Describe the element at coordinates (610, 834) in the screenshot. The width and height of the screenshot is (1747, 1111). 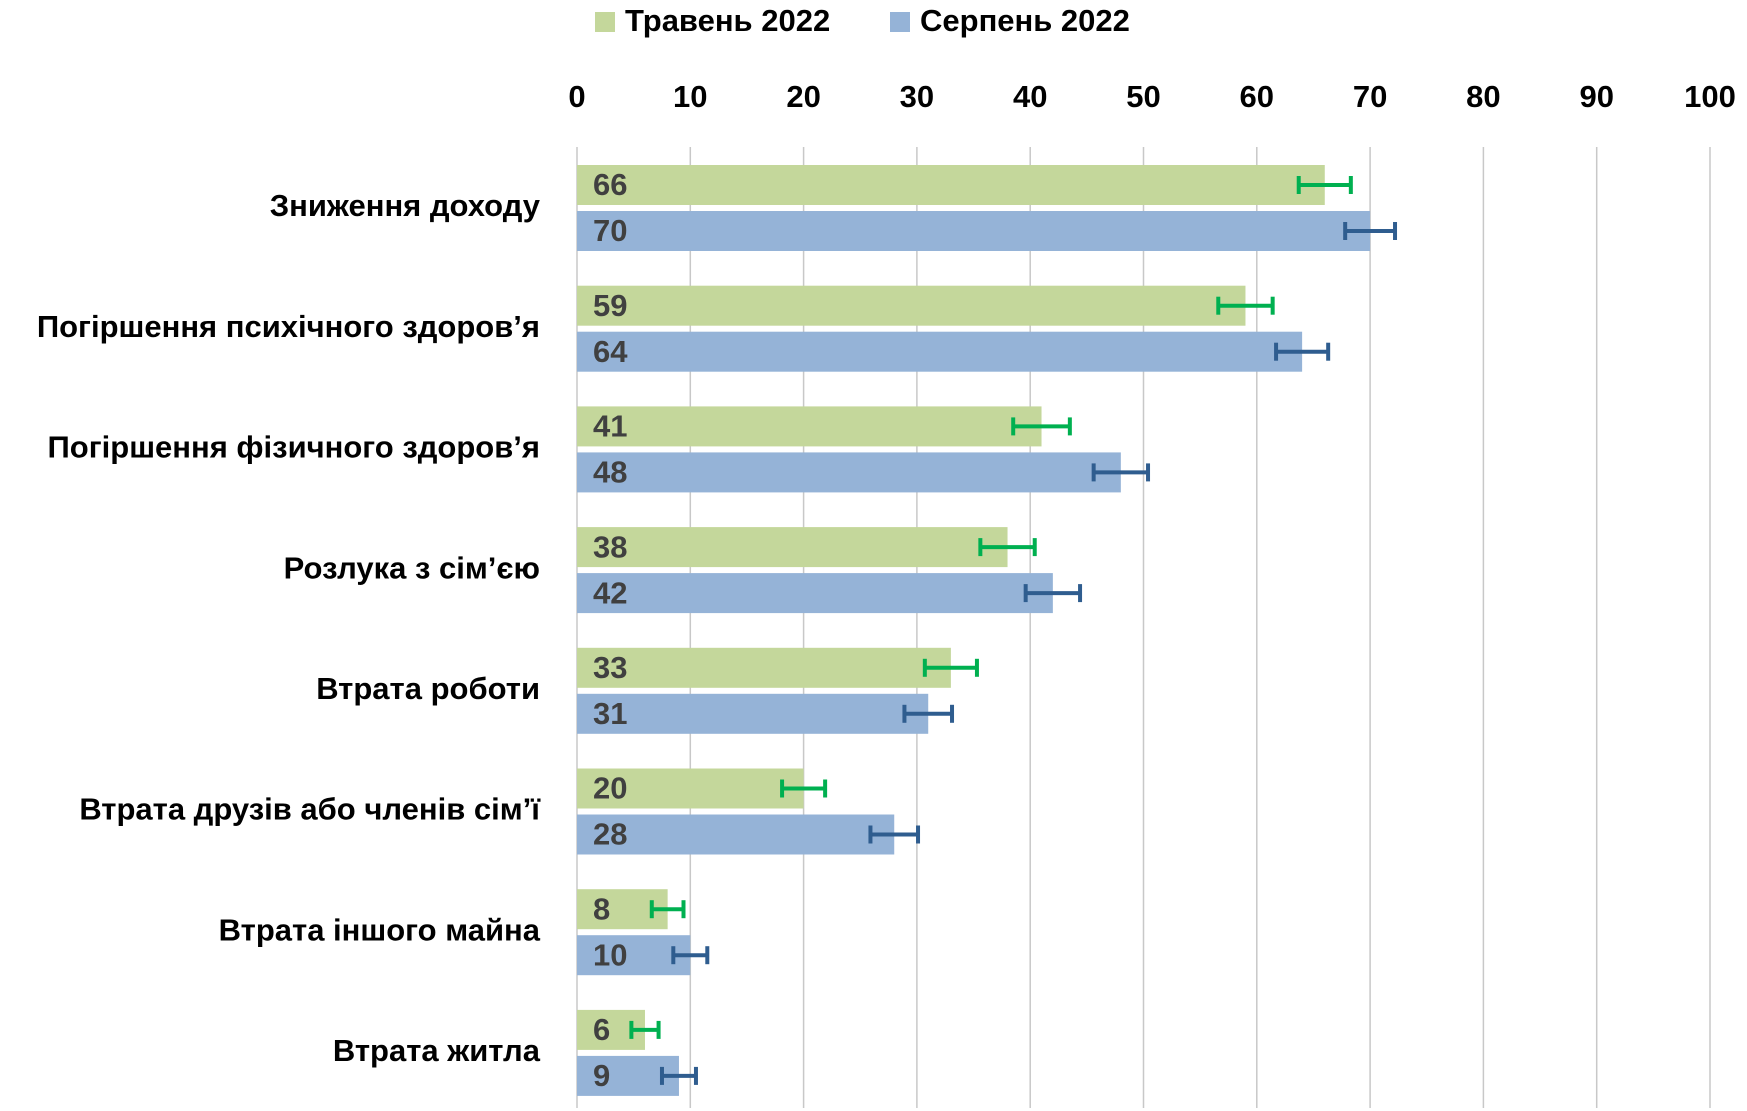
I see `value-label: 28` at that location.